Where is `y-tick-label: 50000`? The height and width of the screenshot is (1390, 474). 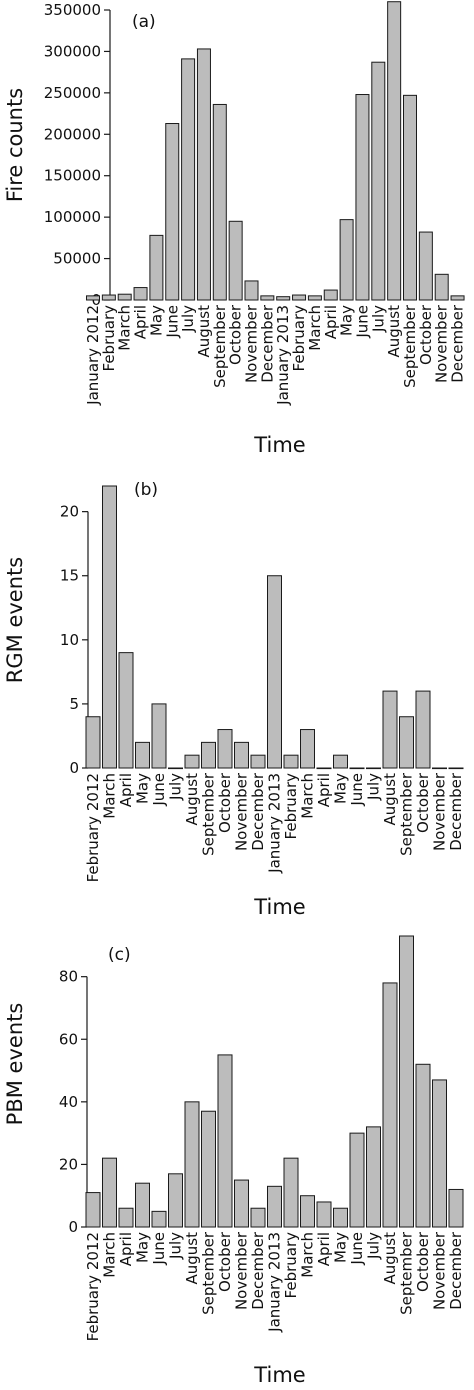
y-tick-label: 50000 is located at coordinates (77, 259).